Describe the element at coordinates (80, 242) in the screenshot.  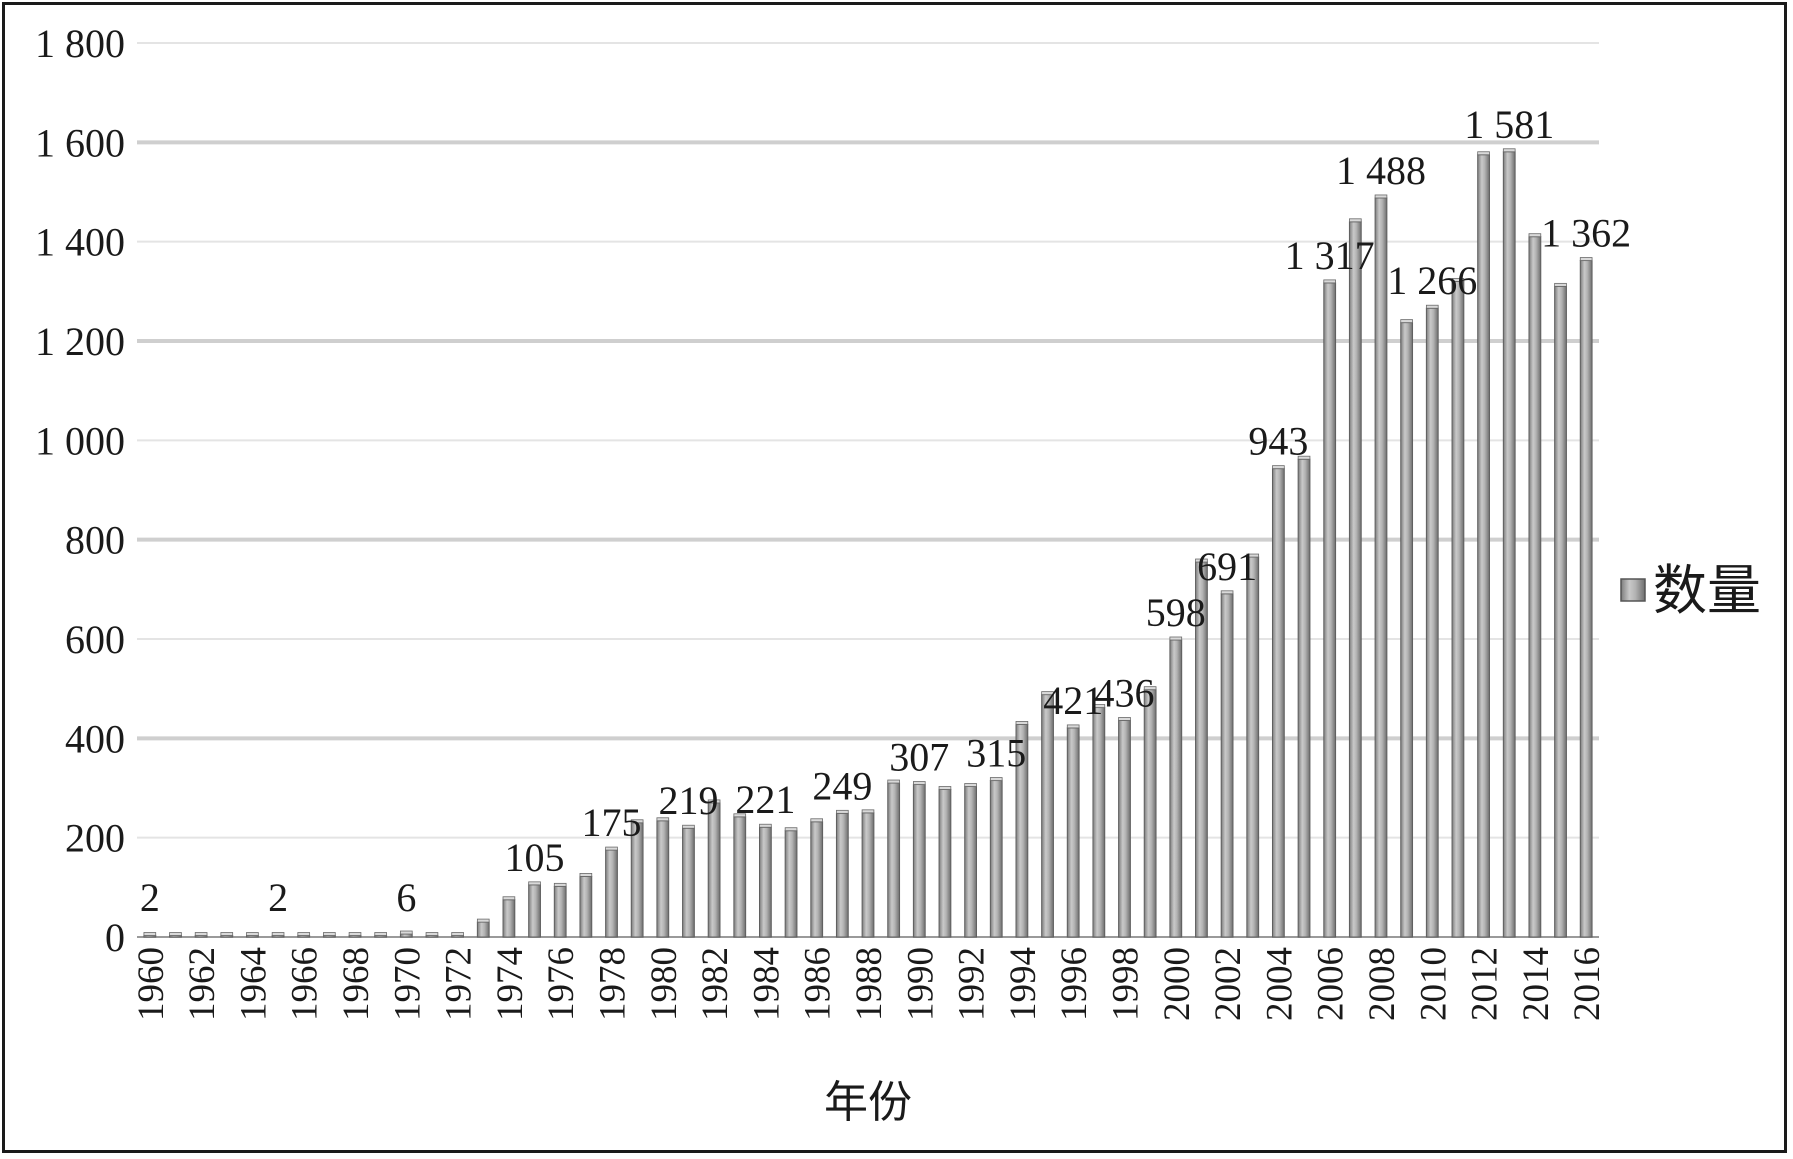
I see `y-tick-label: 1 400` at that location.